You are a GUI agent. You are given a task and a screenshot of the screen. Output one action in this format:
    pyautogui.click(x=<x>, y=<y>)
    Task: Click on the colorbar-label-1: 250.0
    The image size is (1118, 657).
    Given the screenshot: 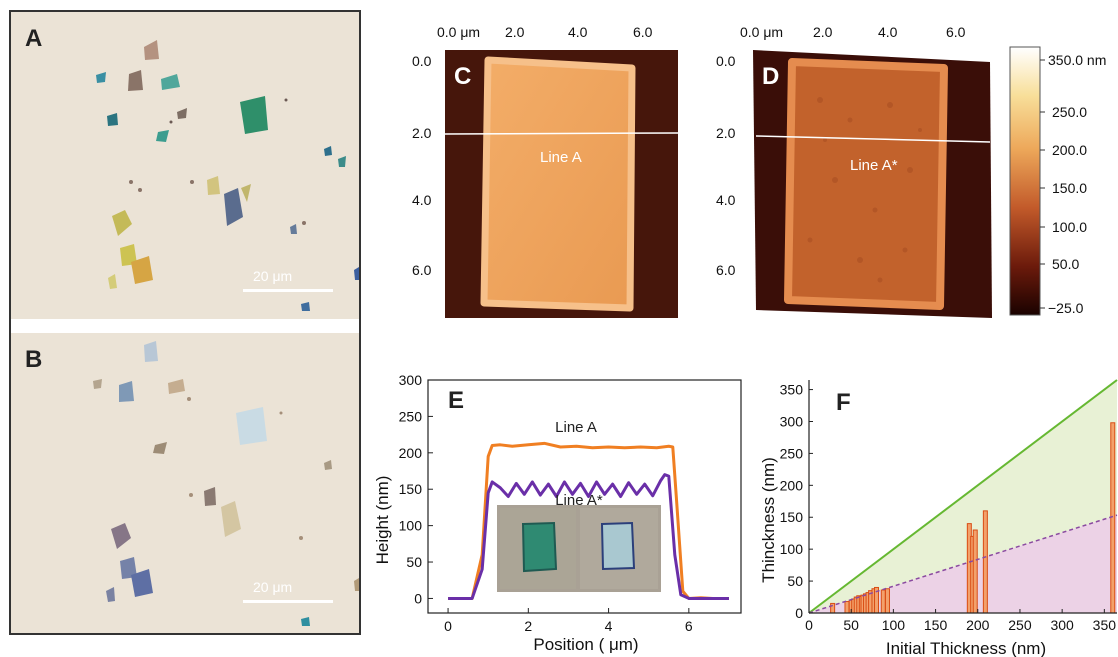 What is the action you would take?
    pyautogui.click(x=1069, y=112)
    